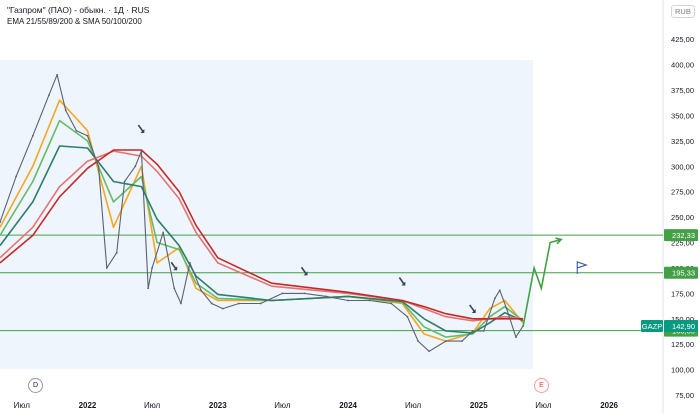 This screenshot has width=700, height=418. What do you see at coordinates (218, 405) in the screenshot?
I see `x-tick-label: 2023` at bounding box center [218, 405].